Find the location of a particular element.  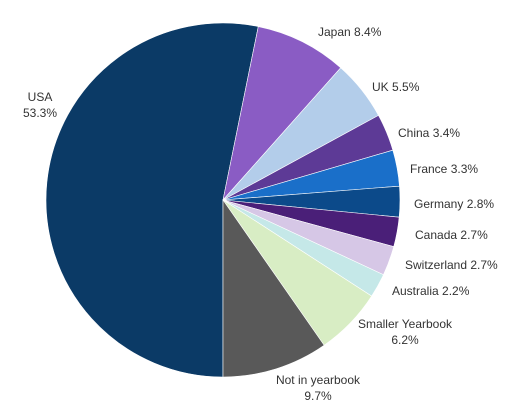

slice-name: France is located at coordinates (429, 169).